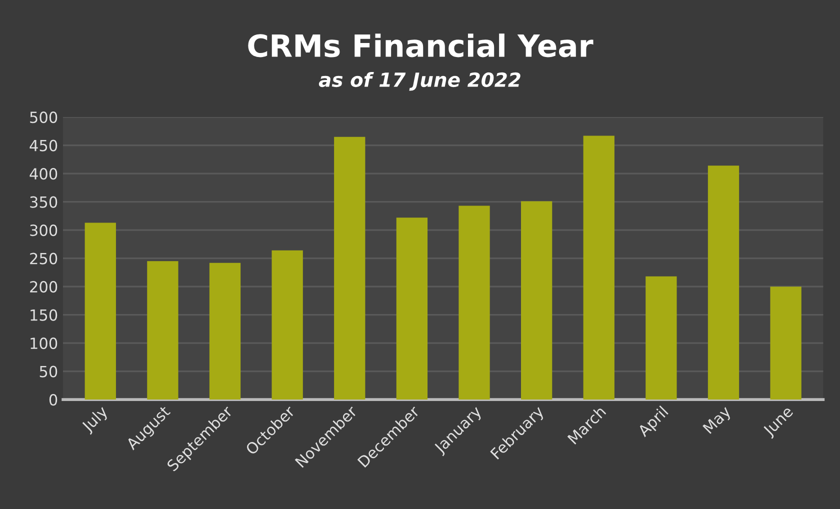 This screenshot has width=840, height=509. Describe the element at coordinates (53, 400) in the screenshot. I see `y-tick-label: 0` at that location.